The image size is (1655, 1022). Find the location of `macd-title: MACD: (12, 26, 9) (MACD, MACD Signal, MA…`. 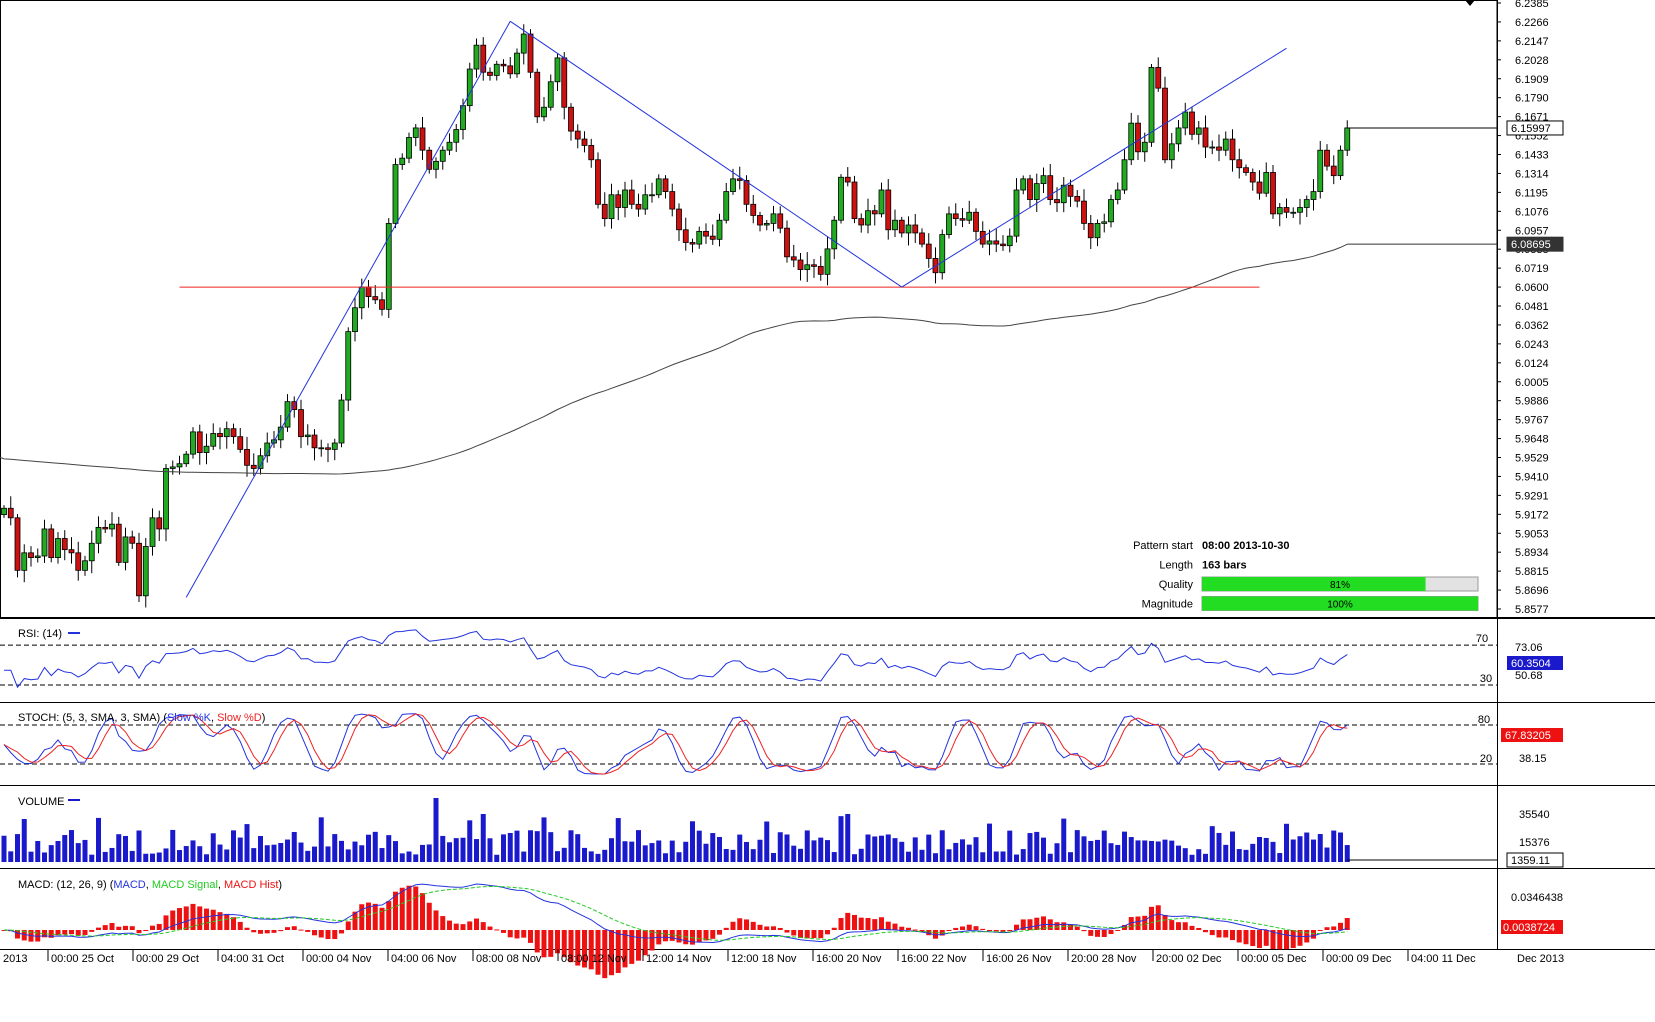

macd-title: MACD: (12, 26, 9) (MACD, MACD Signal, MA… is located at coordinates (150, 885).